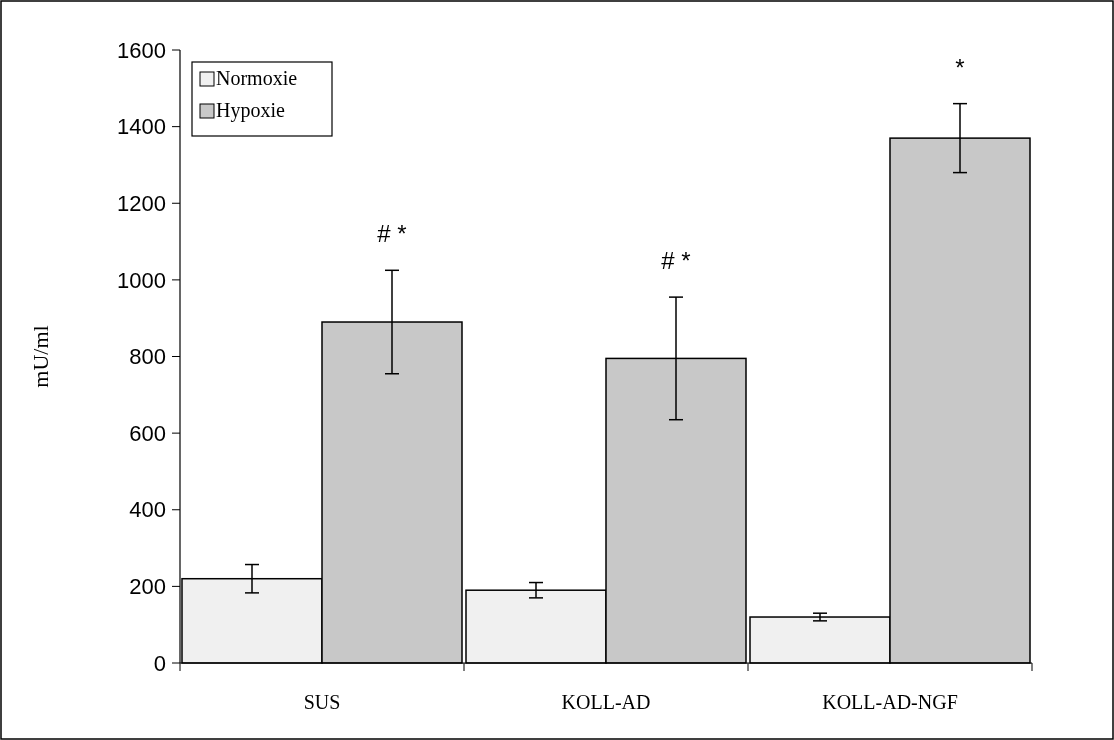 This screenshot has width=1114, height=740. What do you see at coordinates (606, 702) in the screenshot?
I see `x-tick-label: KOLL-AD` at bounding box center [606, 702].